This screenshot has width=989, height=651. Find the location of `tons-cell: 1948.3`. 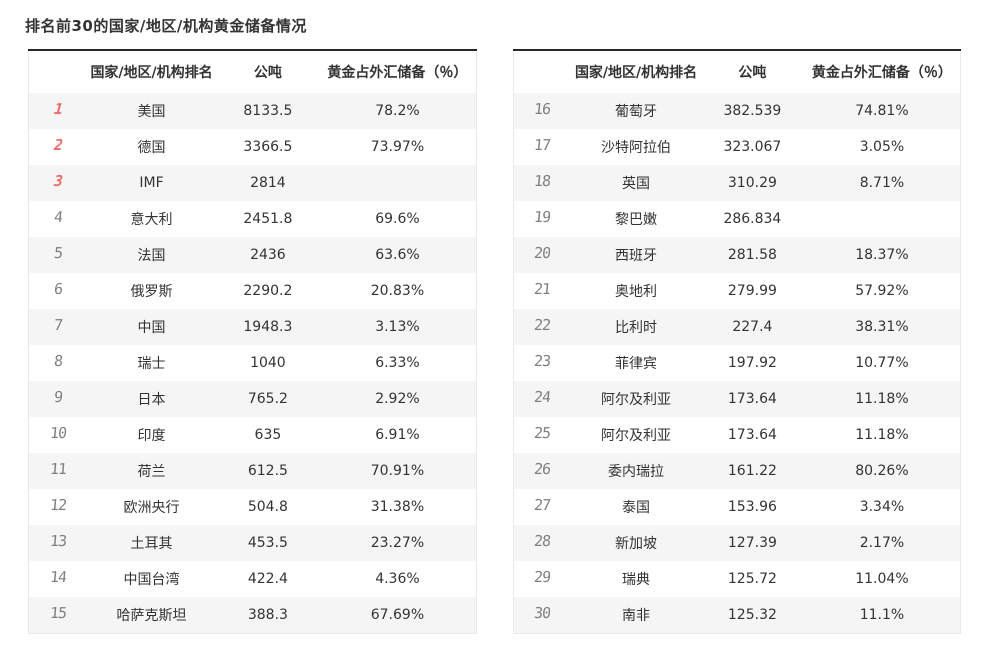

tons-cell: 1948.3 is located at coordinates (268, 327).